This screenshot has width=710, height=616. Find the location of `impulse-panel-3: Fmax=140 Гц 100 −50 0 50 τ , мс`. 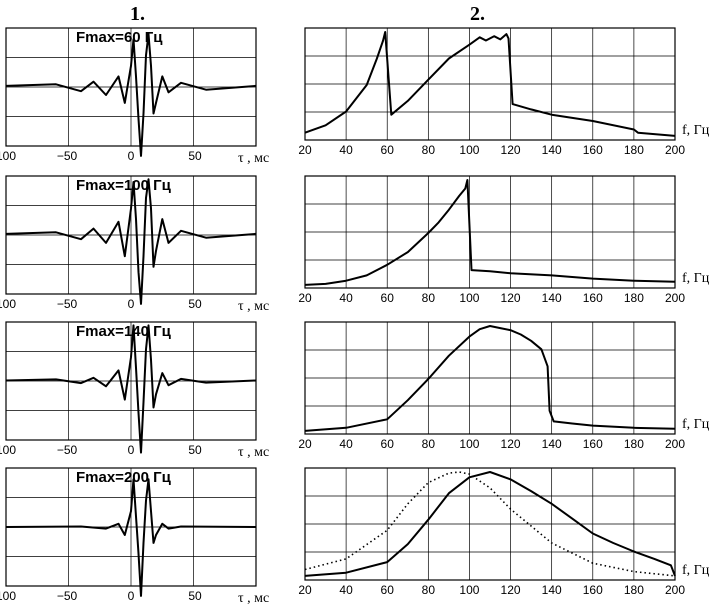

impulse-panel-3: Fmax=140 Гц 100 −50 0 50 τ , мс is located at coordinates (134, 390).